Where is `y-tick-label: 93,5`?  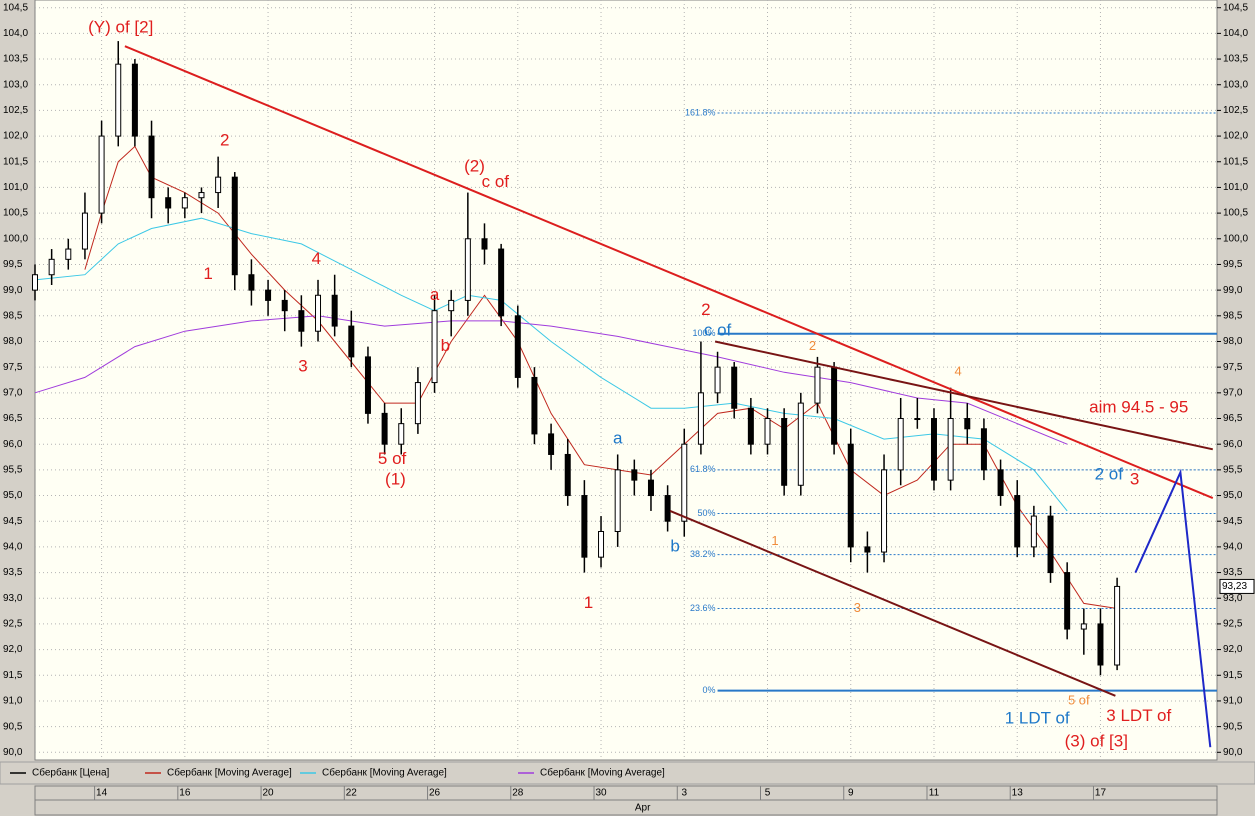
y-tick-label: 93,5 is located at coordinates (13, 572).